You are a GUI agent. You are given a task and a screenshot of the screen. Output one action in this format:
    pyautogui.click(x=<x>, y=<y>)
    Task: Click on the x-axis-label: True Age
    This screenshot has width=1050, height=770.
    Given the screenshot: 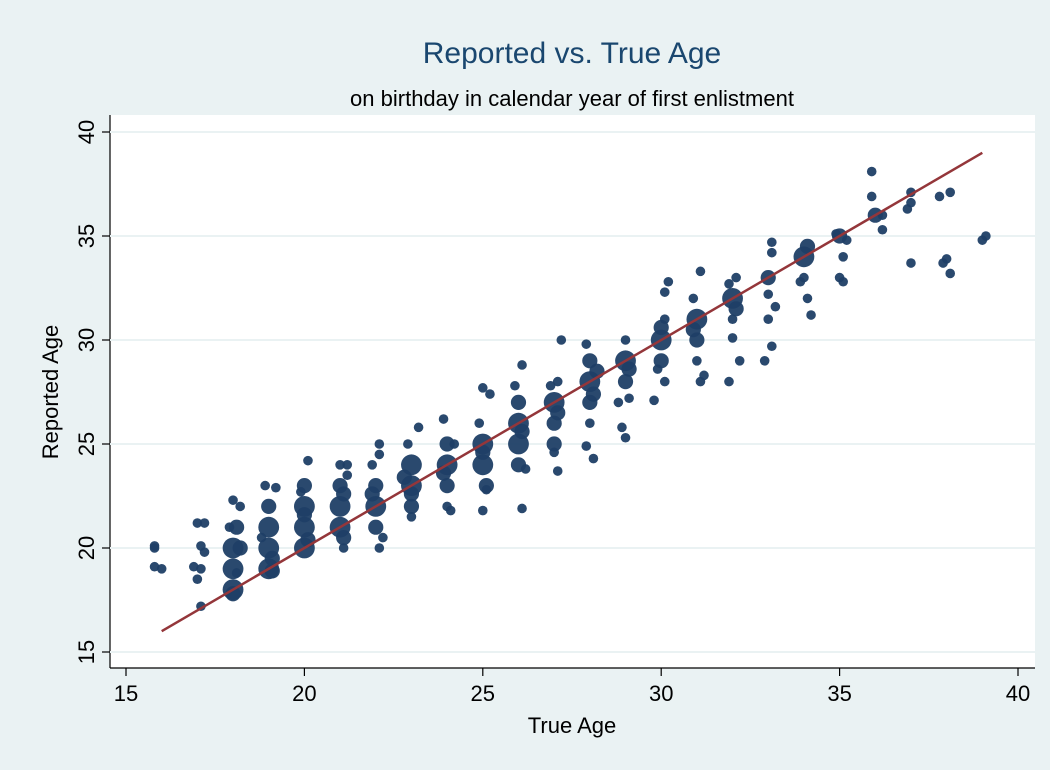 What is the action you would take?
    pyautogui.click(x=572, y=725)
    